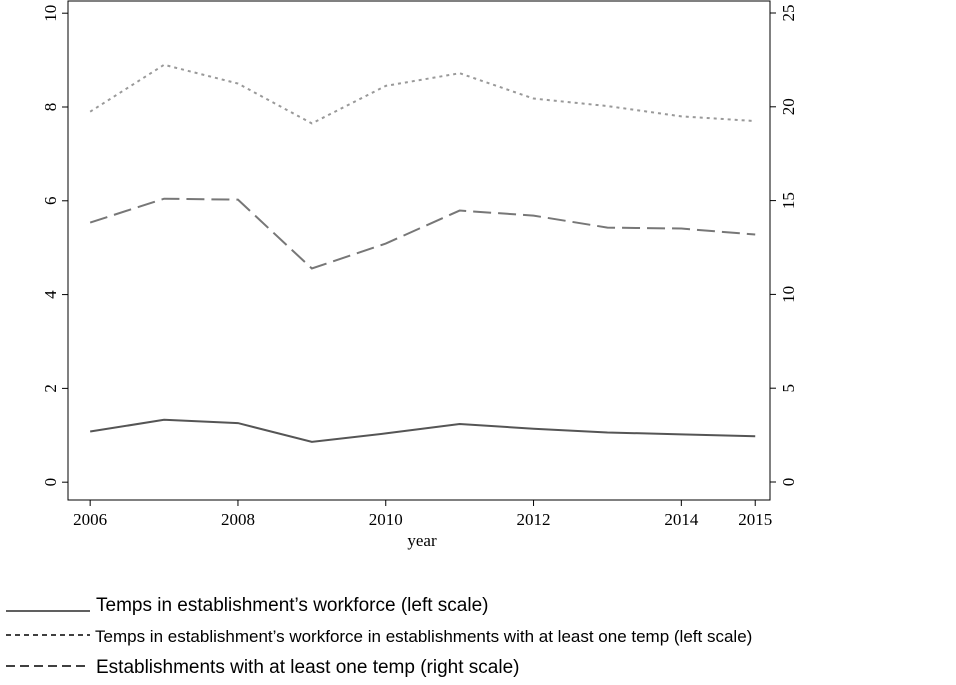 The image size is (956, 685). What do you see at coordinates (788, 13) in the screenshot?
I see `y2-tick-label: 25` at bounding box center [788, 13].